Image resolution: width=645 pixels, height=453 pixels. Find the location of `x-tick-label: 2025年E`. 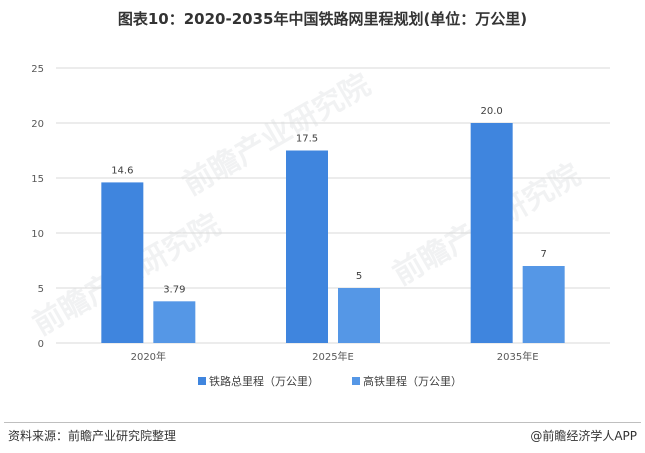

x-tick-label: 2025年E is located at coordinates (333, 356).